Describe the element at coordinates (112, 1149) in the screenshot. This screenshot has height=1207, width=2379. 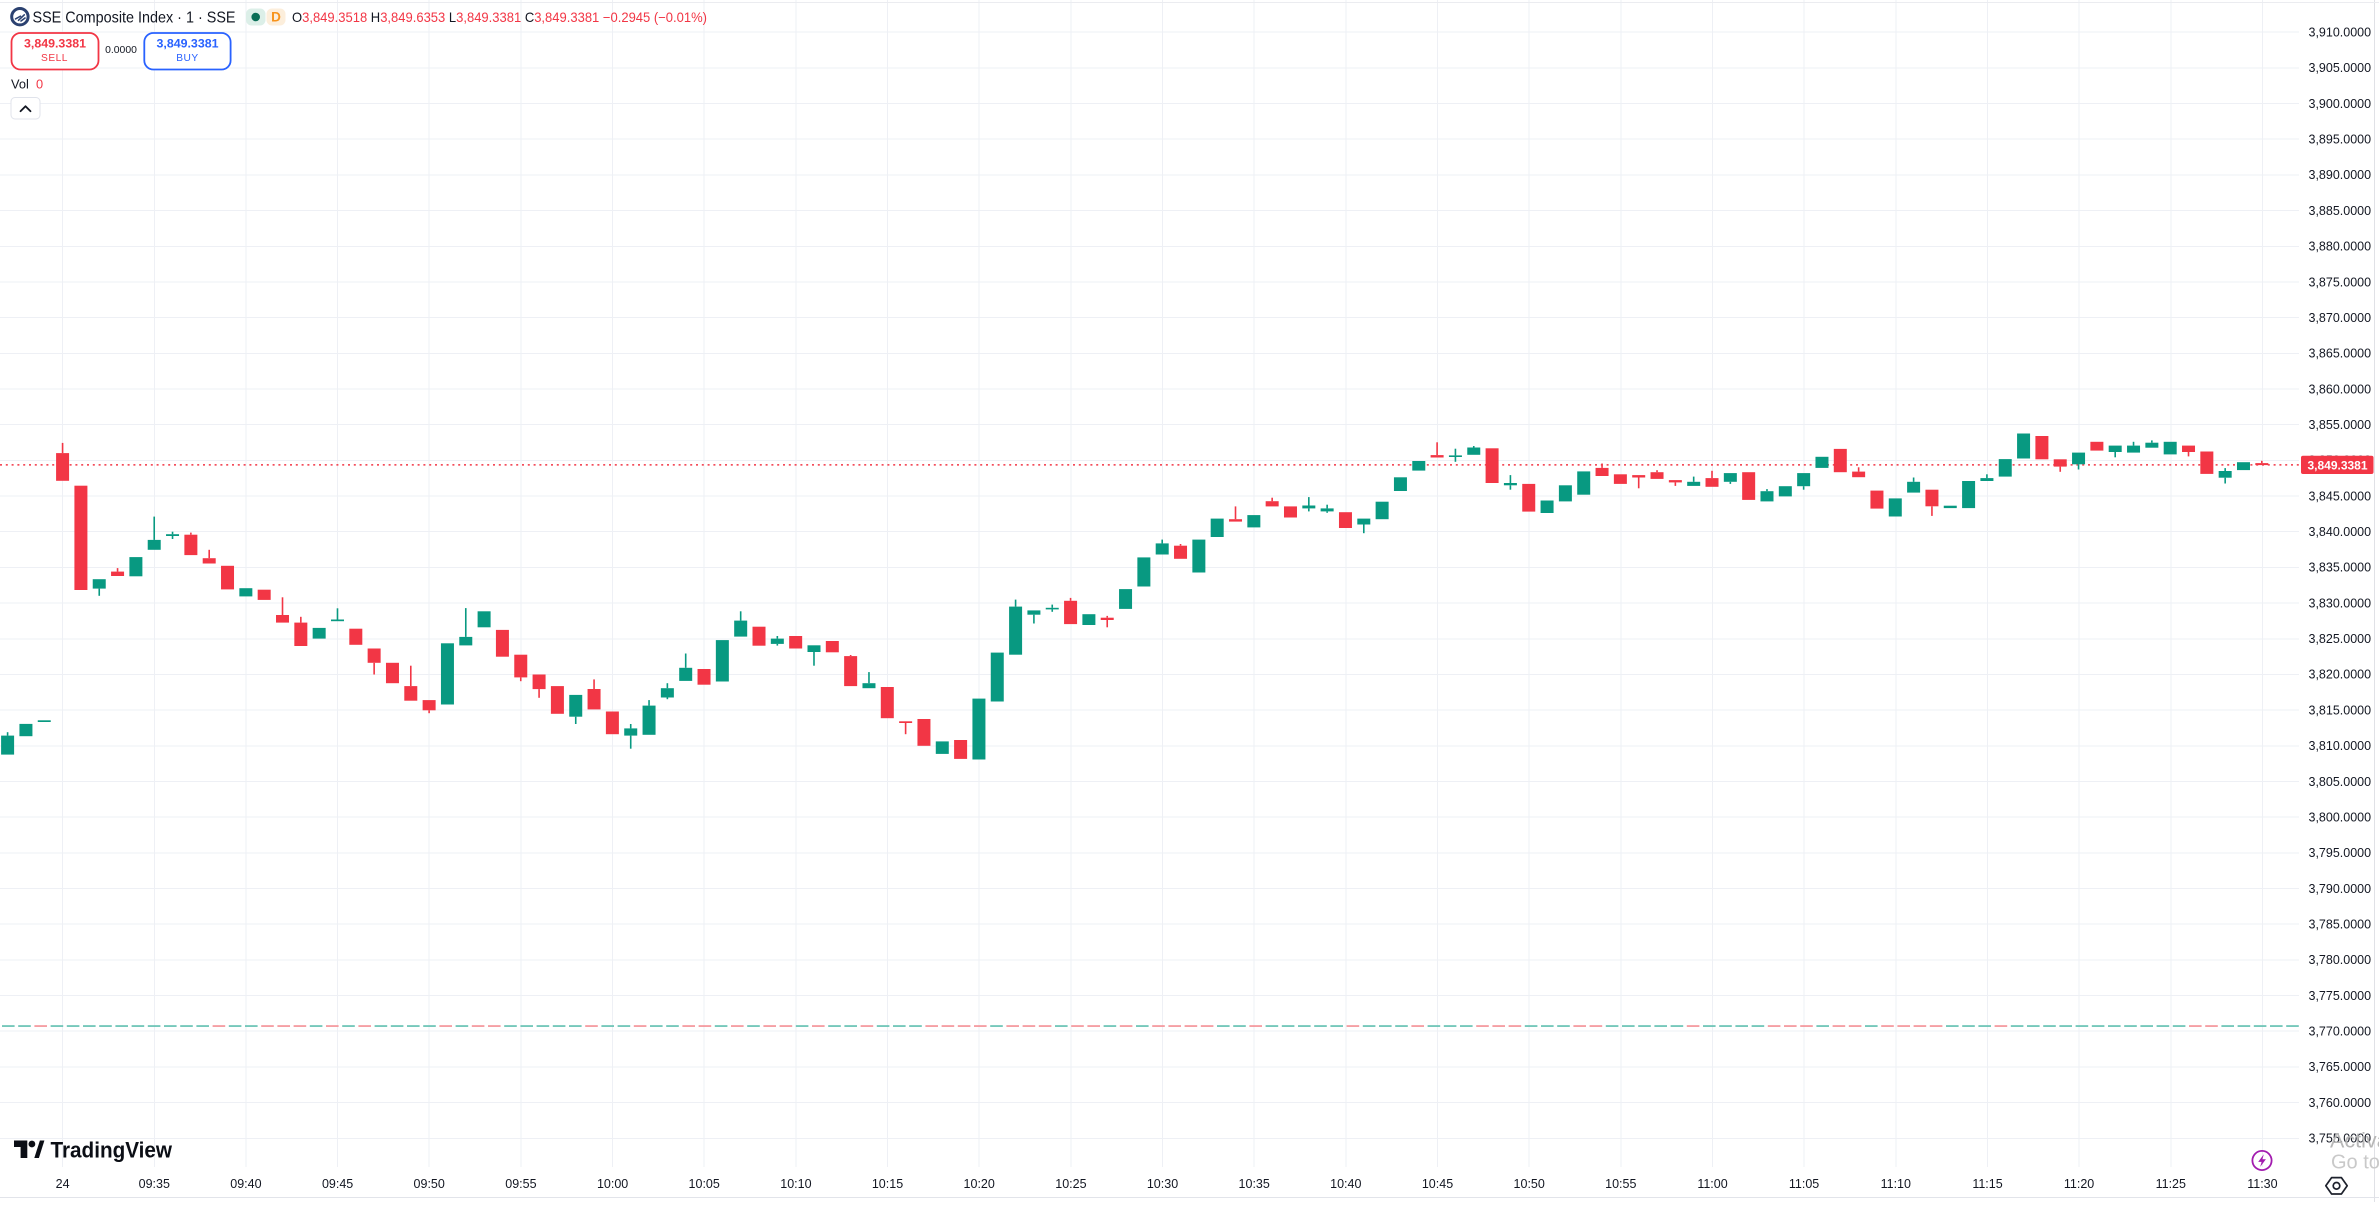
I see `svg-text: TradingView` at that location.